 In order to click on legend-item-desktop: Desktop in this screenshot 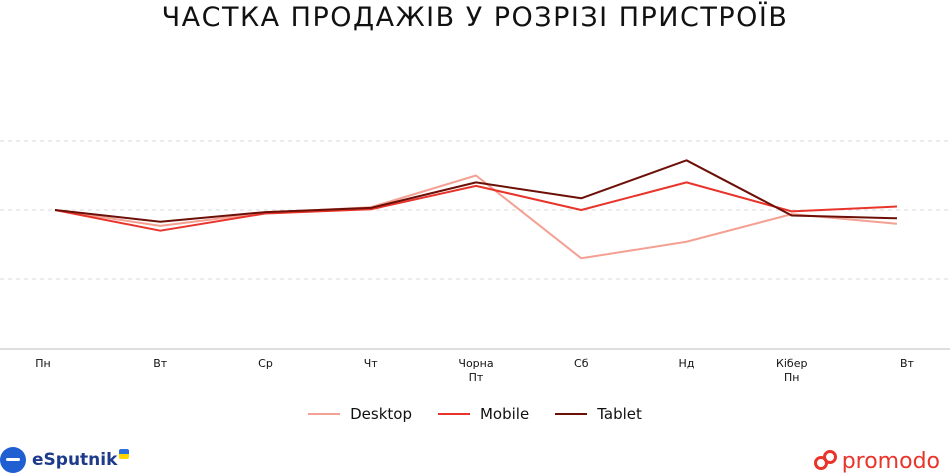, I will do `click(360, 414)`.